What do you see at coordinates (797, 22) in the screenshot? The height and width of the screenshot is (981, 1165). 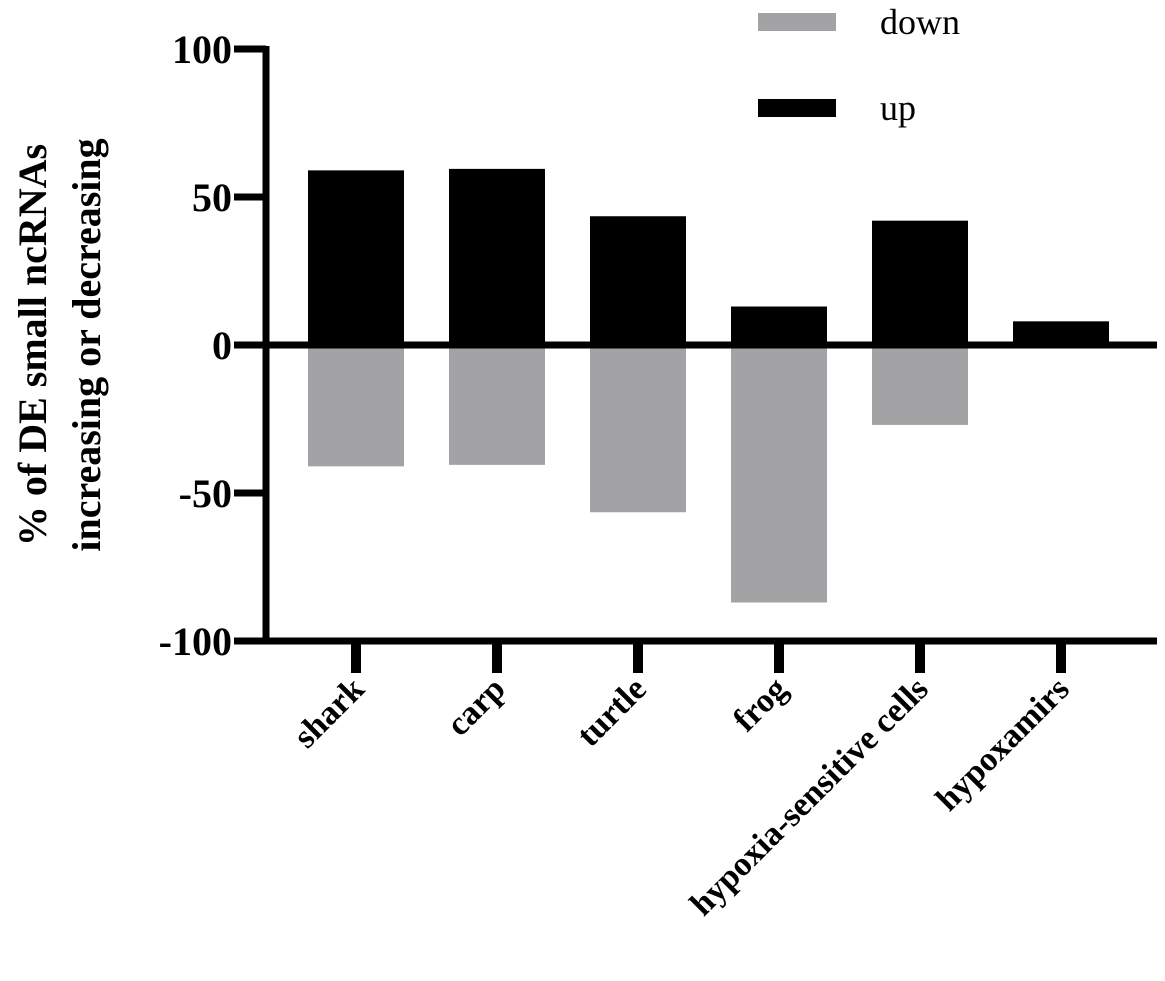 I see `legend-swatch-down` at bounding box center [797, 22].